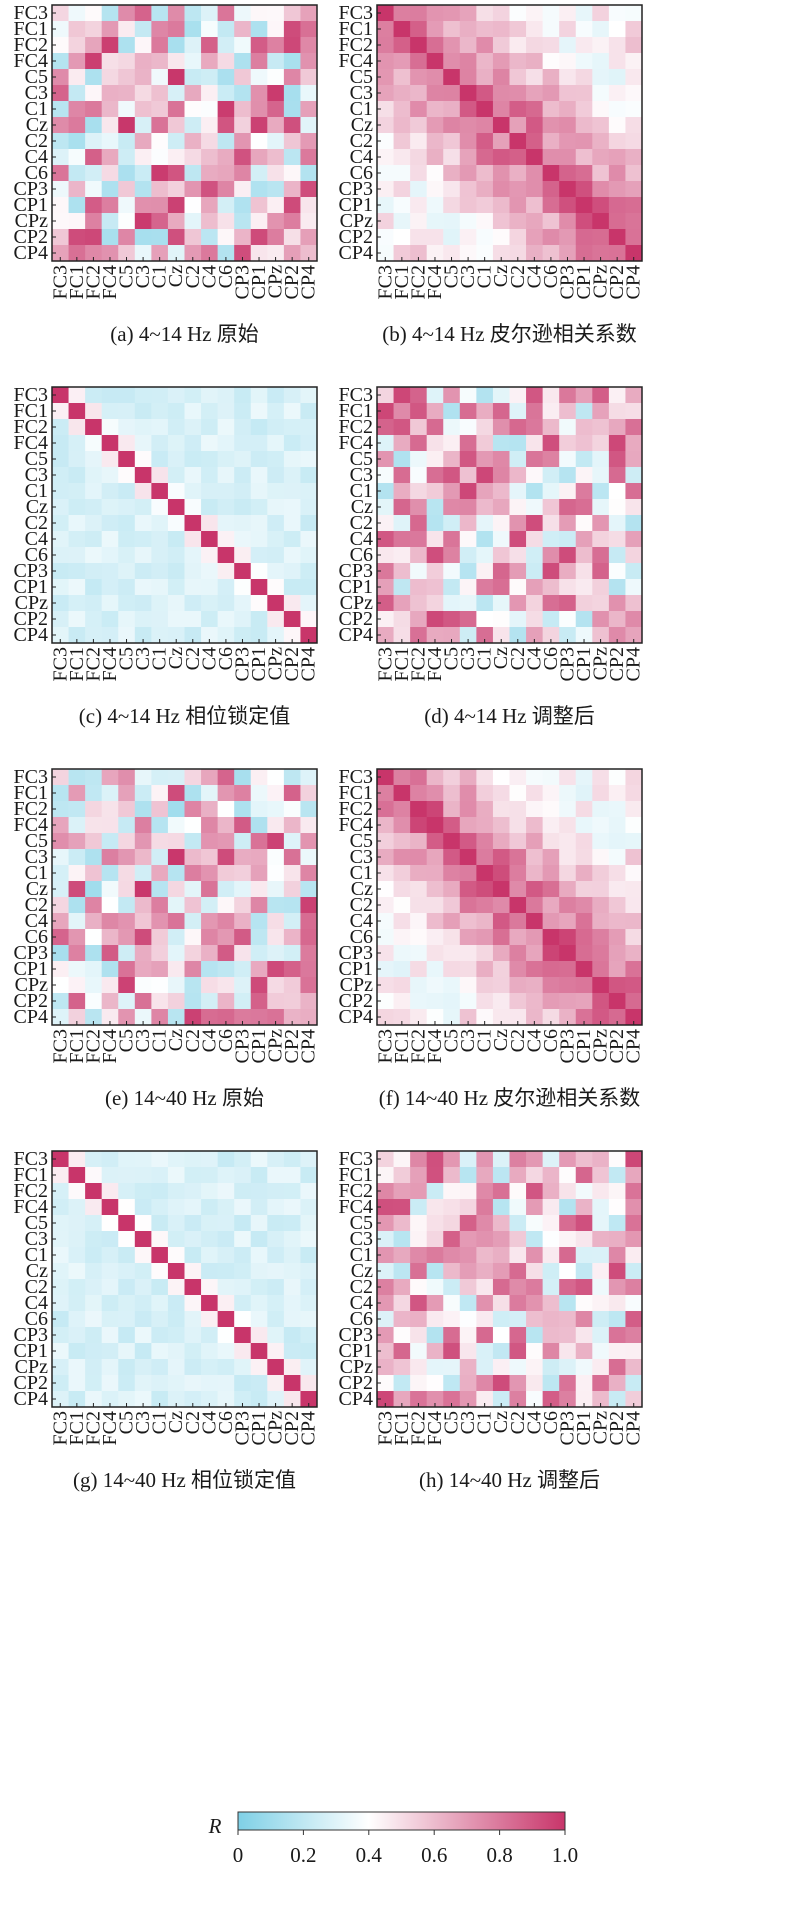 The width and height of the screenshot is (800, 1907). What do you see at coordinates (567, 282) in the screenshot?
I see `x-tick-label: CP3` at bounding box center [567, 282].